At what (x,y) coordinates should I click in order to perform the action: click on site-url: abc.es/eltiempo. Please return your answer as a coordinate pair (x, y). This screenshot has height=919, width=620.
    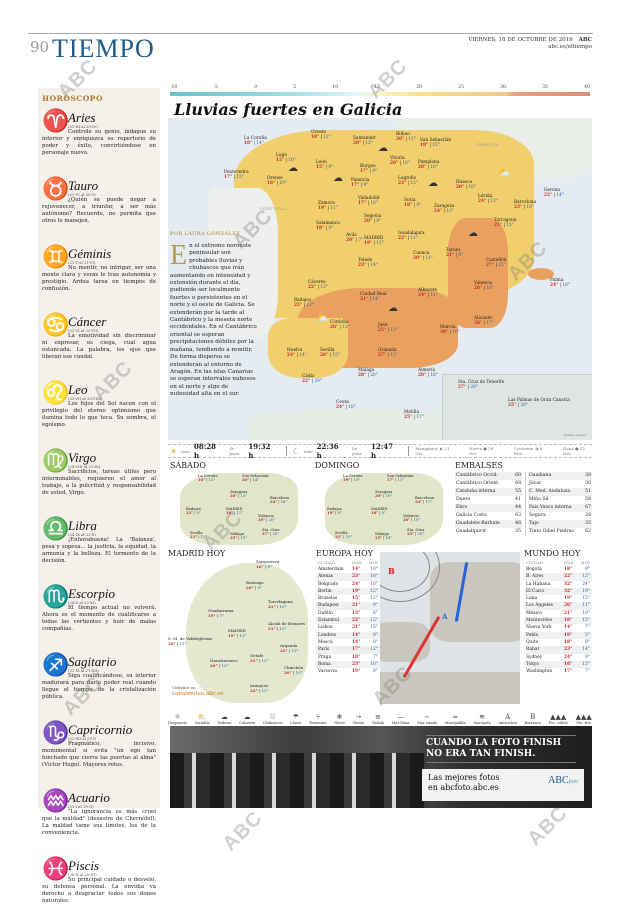
    Looking at the image, I should click on (570, 47).